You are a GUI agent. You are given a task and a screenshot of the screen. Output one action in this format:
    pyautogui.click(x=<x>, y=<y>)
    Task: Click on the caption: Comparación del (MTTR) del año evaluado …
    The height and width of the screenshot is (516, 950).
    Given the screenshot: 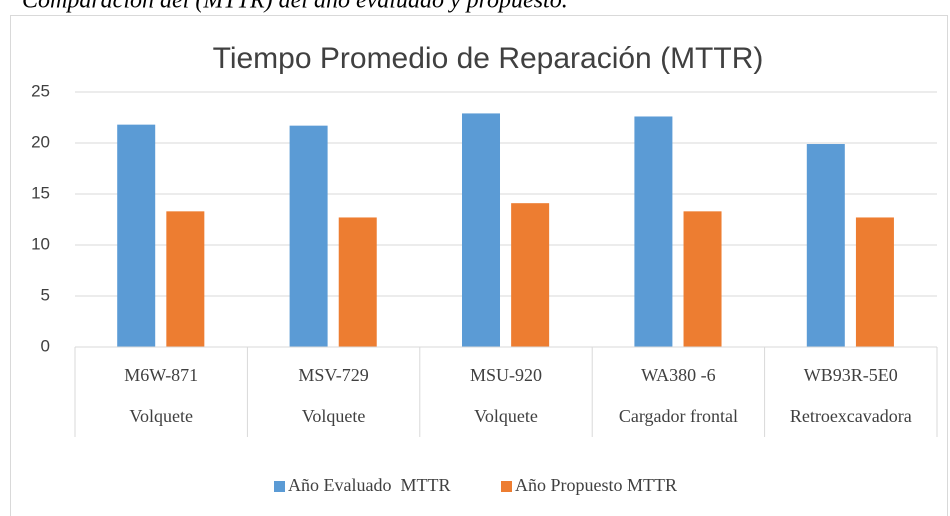 What is the action you would take?
    pyautogui.click(x=295, y=7)
    